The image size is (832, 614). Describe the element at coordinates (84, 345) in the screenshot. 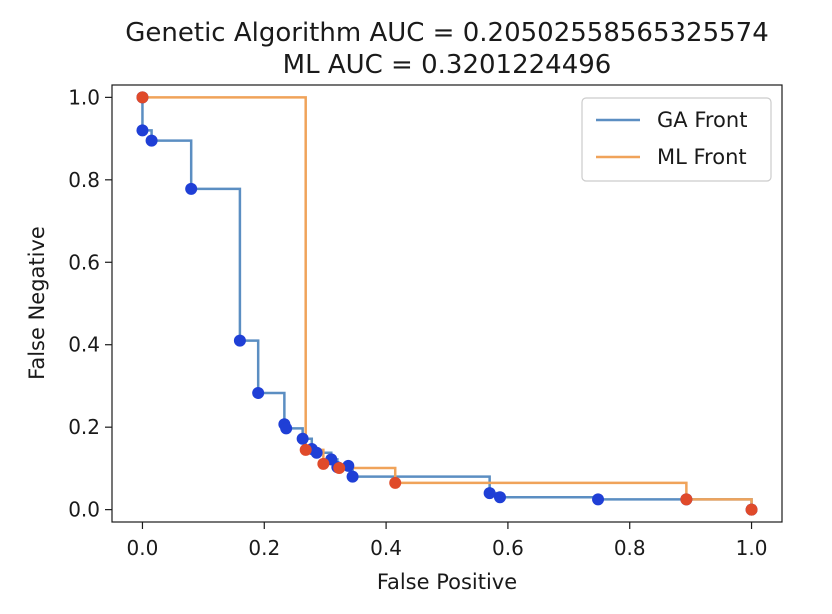

I see `y-tick-label: 0.4` at that location.